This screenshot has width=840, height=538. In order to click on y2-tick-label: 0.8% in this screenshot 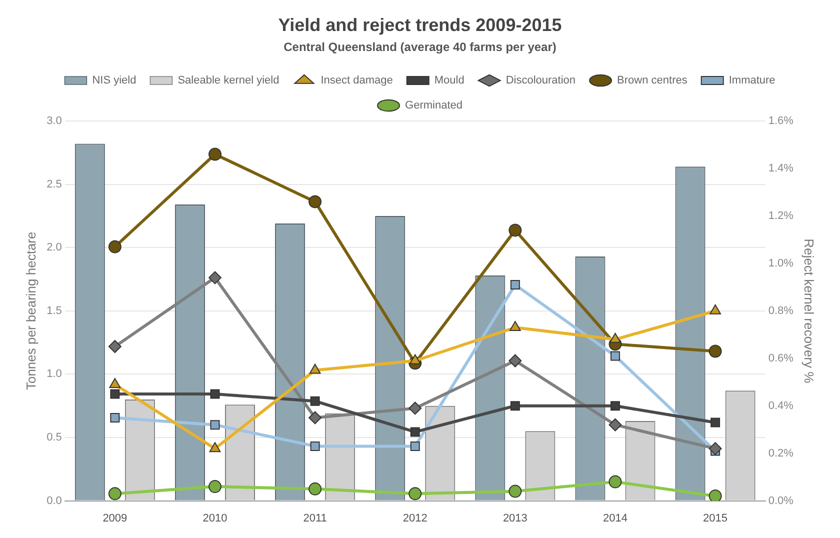, I will do `click(781, 310)`.